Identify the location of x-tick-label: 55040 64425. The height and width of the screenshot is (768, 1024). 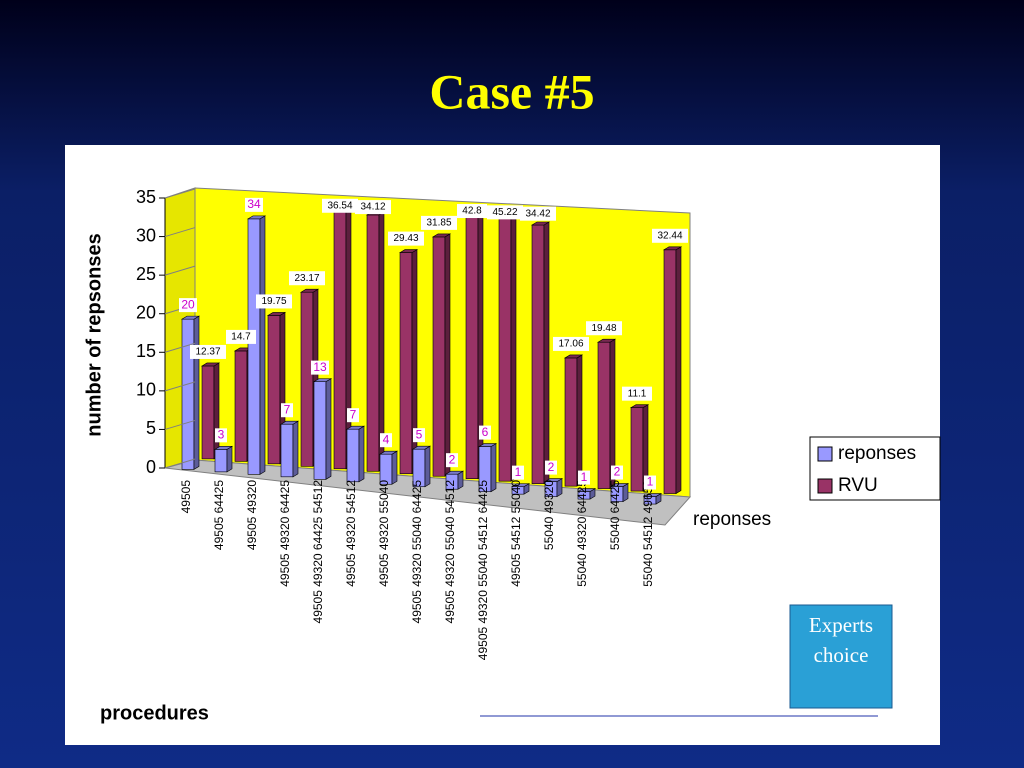
(615, 515).